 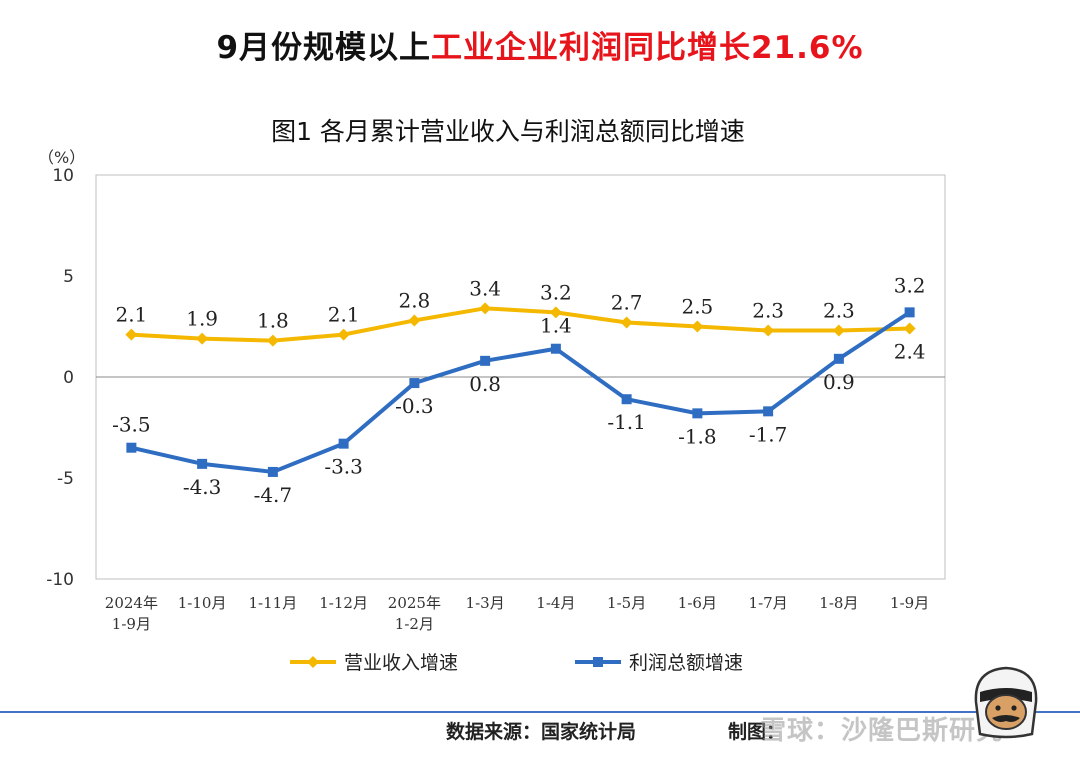 I want to click on revenue-line, so click(x=520, y=324).